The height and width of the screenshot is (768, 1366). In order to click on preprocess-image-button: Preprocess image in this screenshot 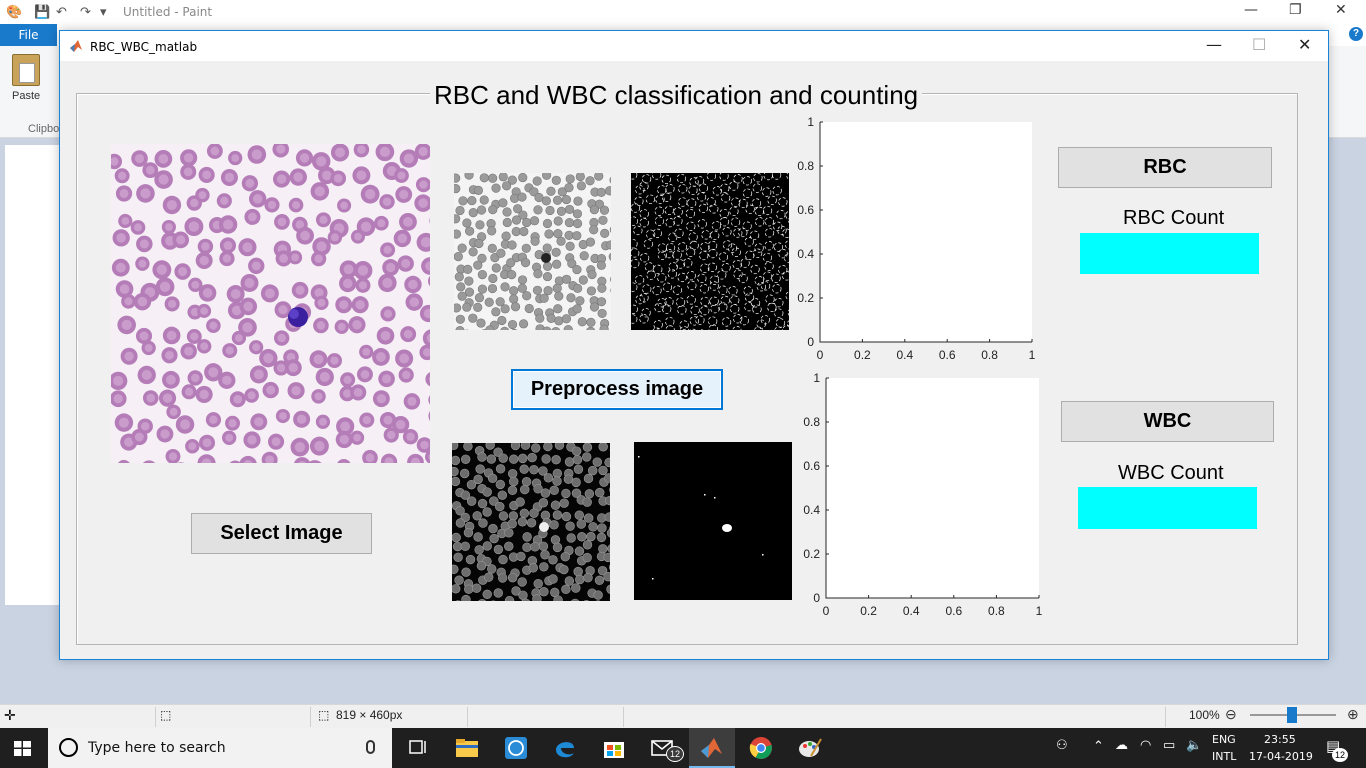, I will do `click(617, 389)`.